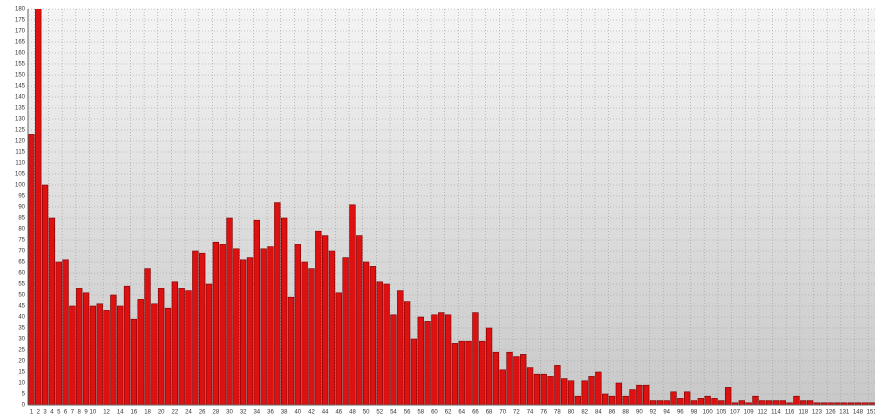 The image size is (875, 419). What do you see at coordinates (475, 413) in the screenshot?
I see `x-tick-label: 66` at bounding box center [475, 413].